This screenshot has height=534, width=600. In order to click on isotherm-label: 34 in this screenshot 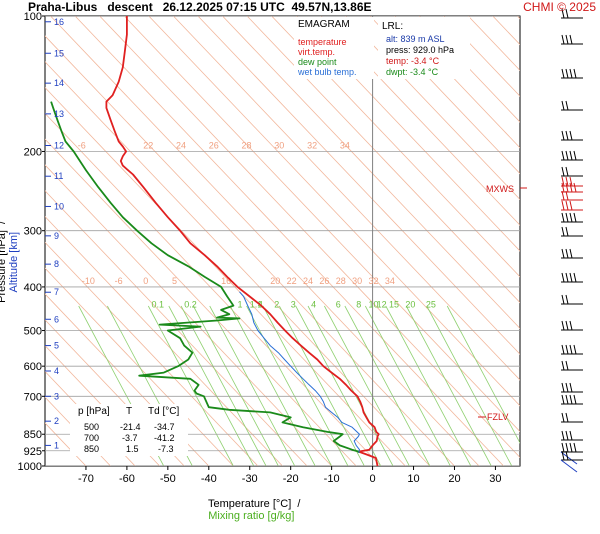, I will do `click(390, 281)`.